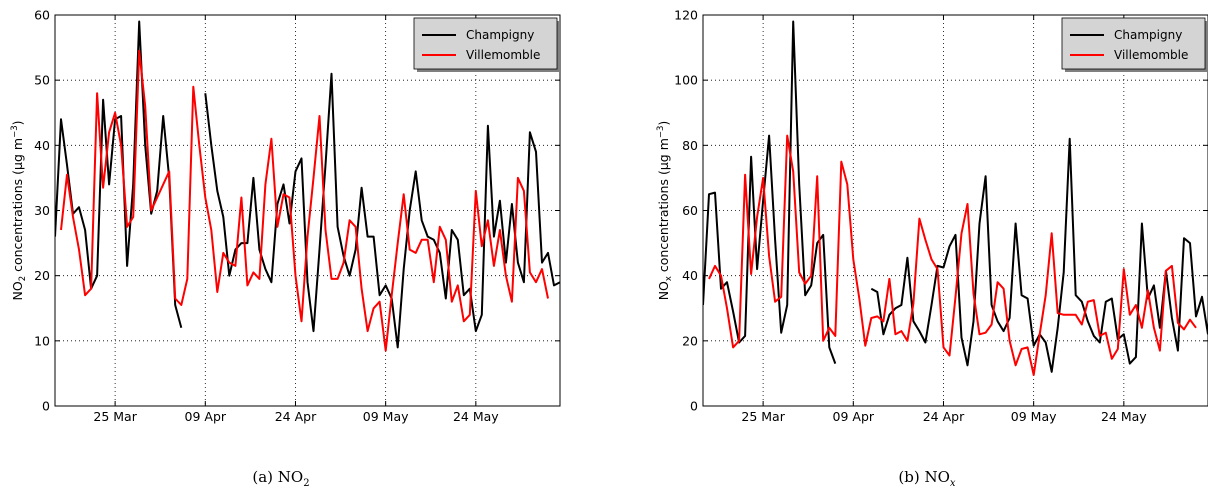  I want to click on y-tick-label: 100, so click(686, 80).